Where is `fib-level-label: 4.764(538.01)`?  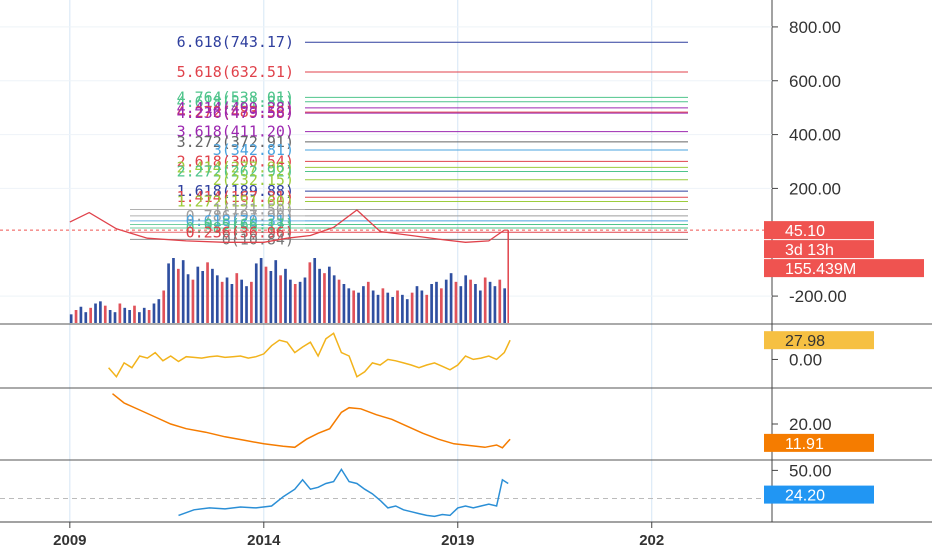
fib-level-label: 4.764(538.01) is located at coordinates (235, 97).